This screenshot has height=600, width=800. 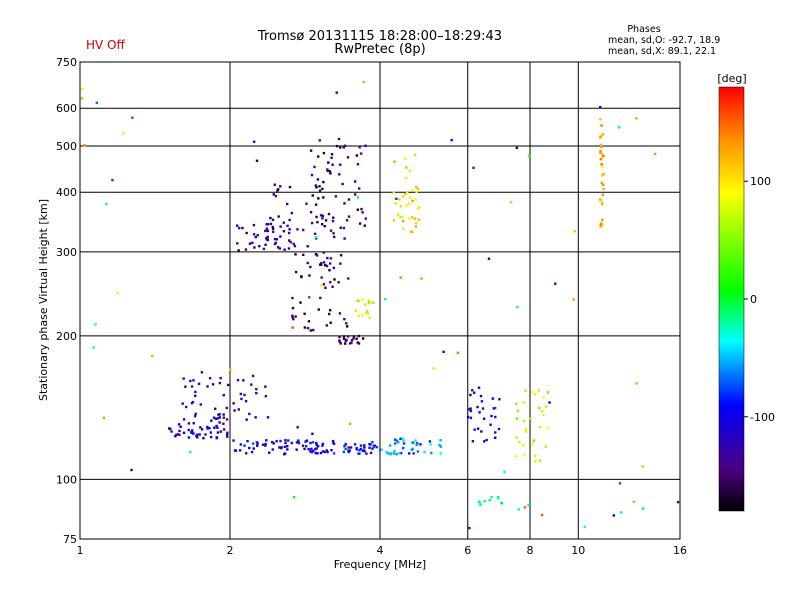 I want to click on colorbar-tick-label: 0, so click(x=753, y=299).